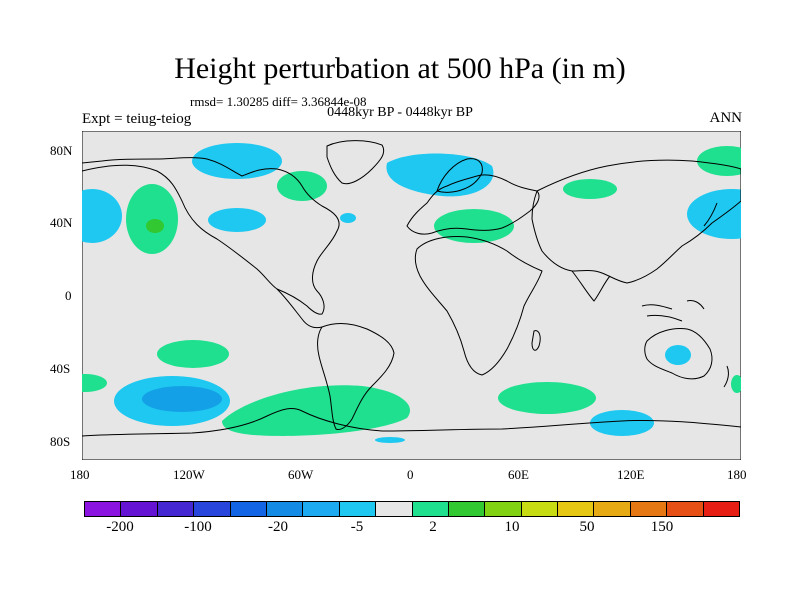 The image size is (800, 600). Describe the element at coordinates (278, 527) in the screenshot. I see `colorbar-label-neg20: -20` at that location.